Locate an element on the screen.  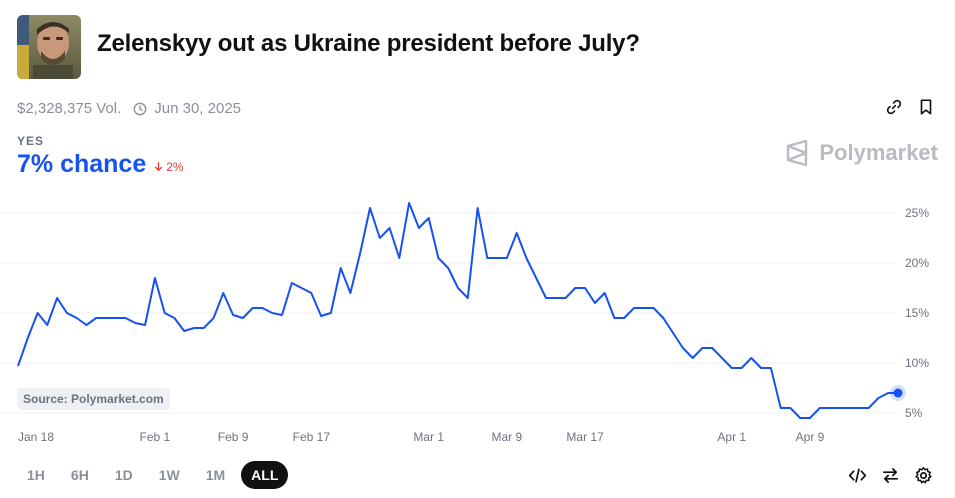
outcome-label: YES is located at coordinates (31, 141).